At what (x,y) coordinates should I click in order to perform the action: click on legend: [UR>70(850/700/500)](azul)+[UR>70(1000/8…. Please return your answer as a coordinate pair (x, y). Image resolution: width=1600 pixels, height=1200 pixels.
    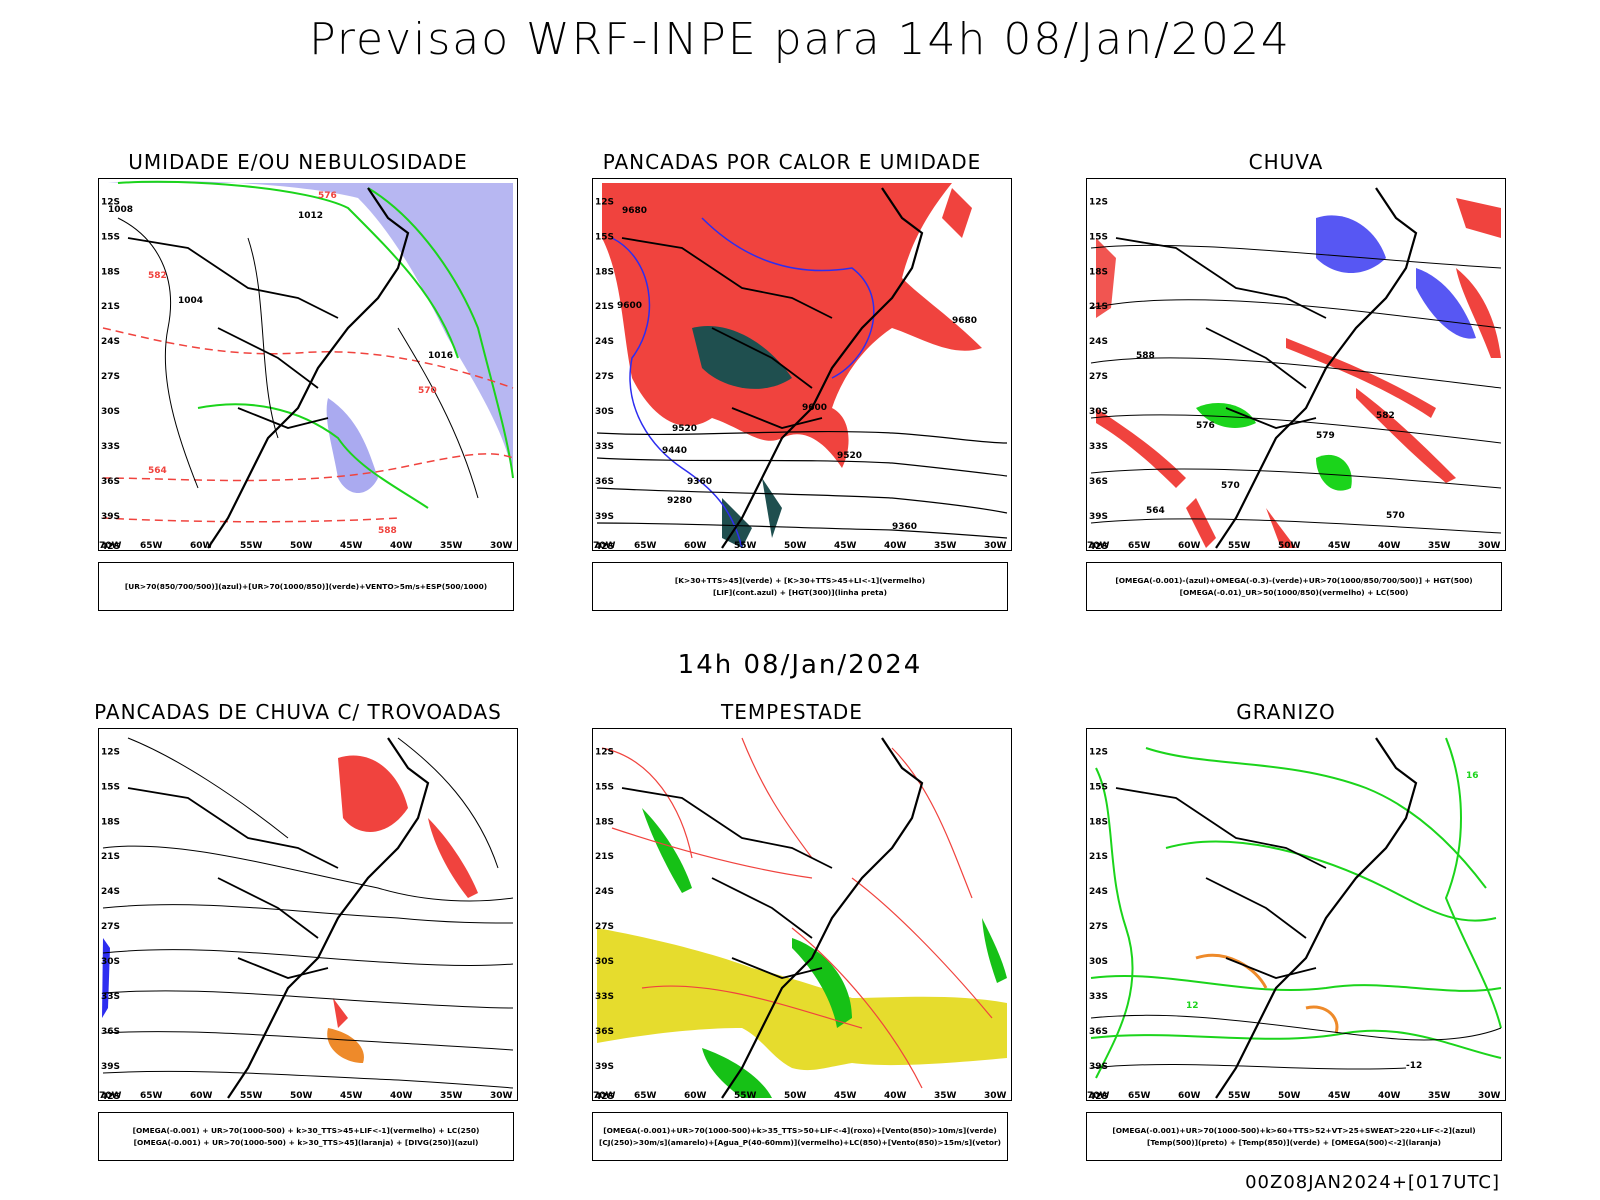
    Looking at the image, I should click on (306, 586).